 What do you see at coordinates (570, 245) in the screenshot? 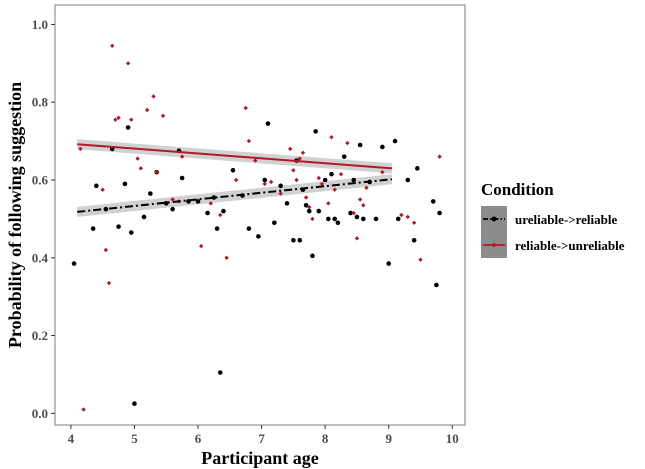
I see `legend-label-reliable-unreliable: reliable->unreliable` at bounding box center [570, 245].